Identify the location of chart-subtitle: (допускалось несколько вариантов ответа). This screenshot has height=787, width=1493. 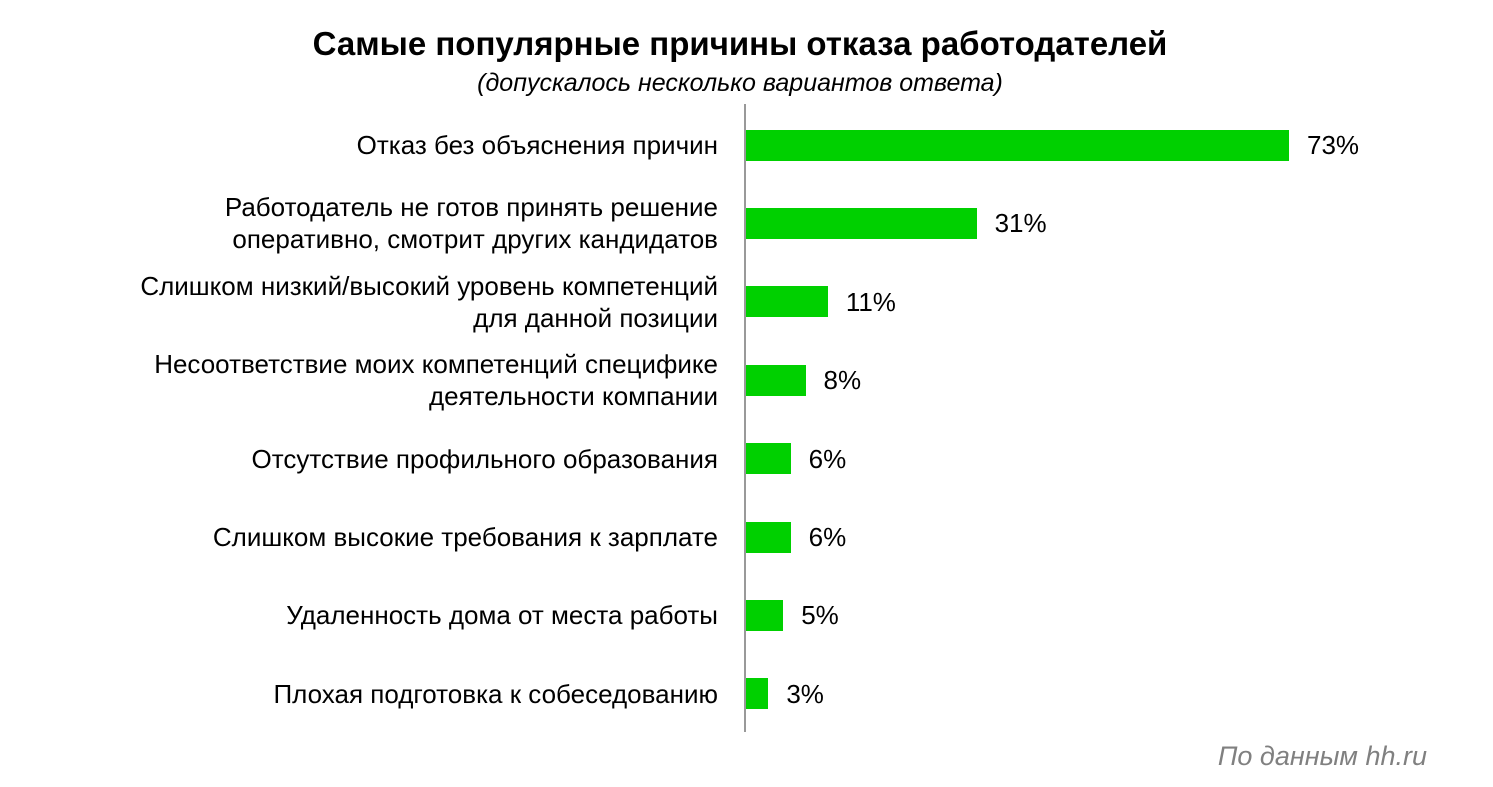
(740, 83).